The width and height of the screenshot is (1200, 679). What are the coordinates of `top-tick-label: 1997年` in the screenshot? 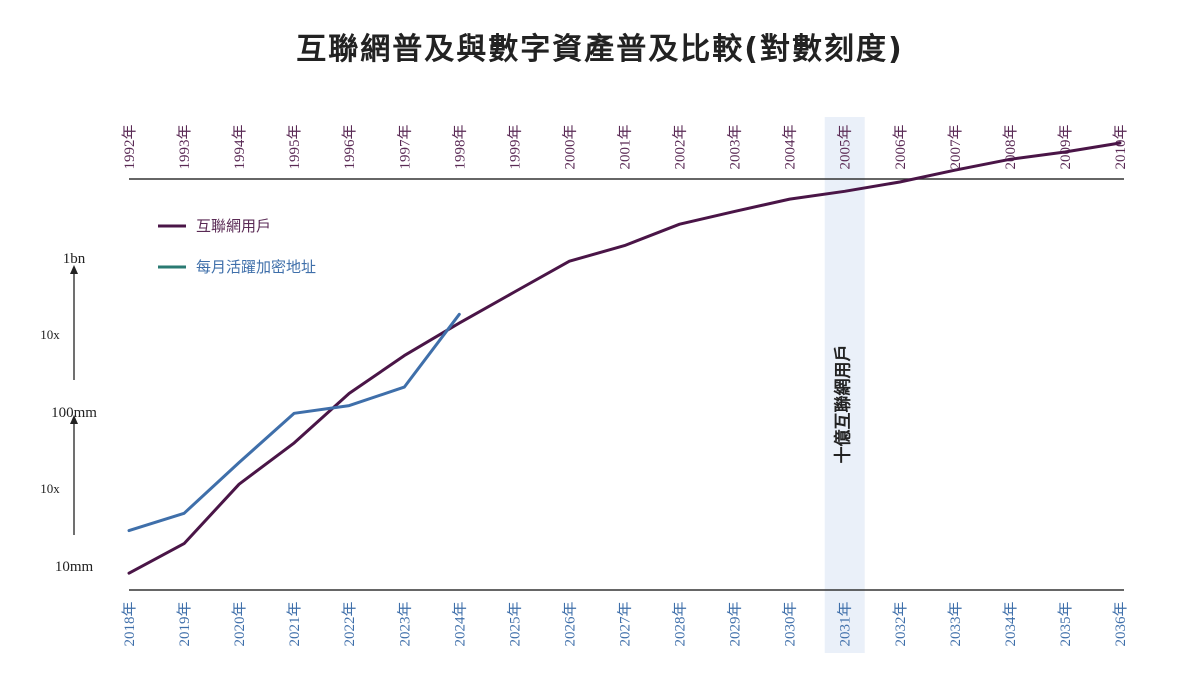 It's located at (404, 146).